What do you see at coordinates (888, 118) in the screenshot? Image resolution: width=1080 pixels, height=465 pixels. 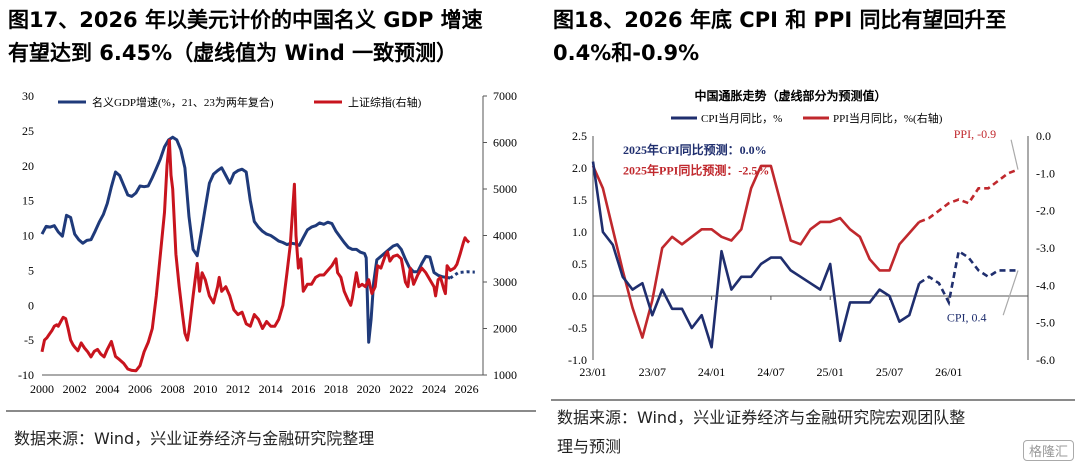 I see `legend-label-ppi: PPI当月同比，%(右轴)` at bounding box center [888, 118].